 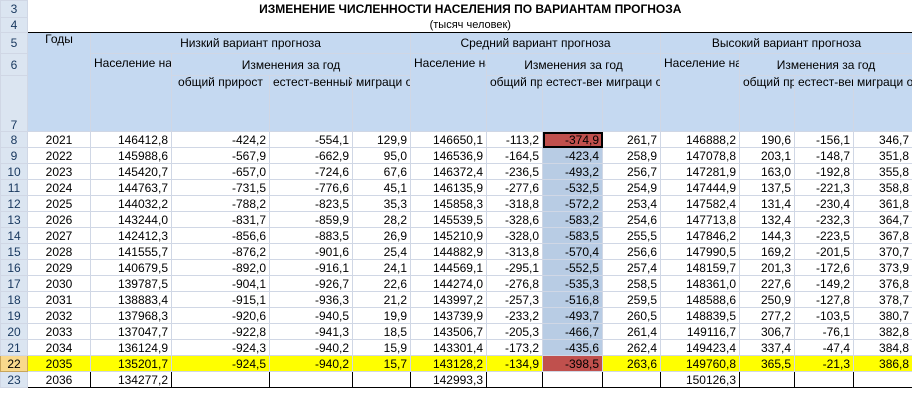 I want to click on table-cell: 355,8, so click(x=882, y=171).